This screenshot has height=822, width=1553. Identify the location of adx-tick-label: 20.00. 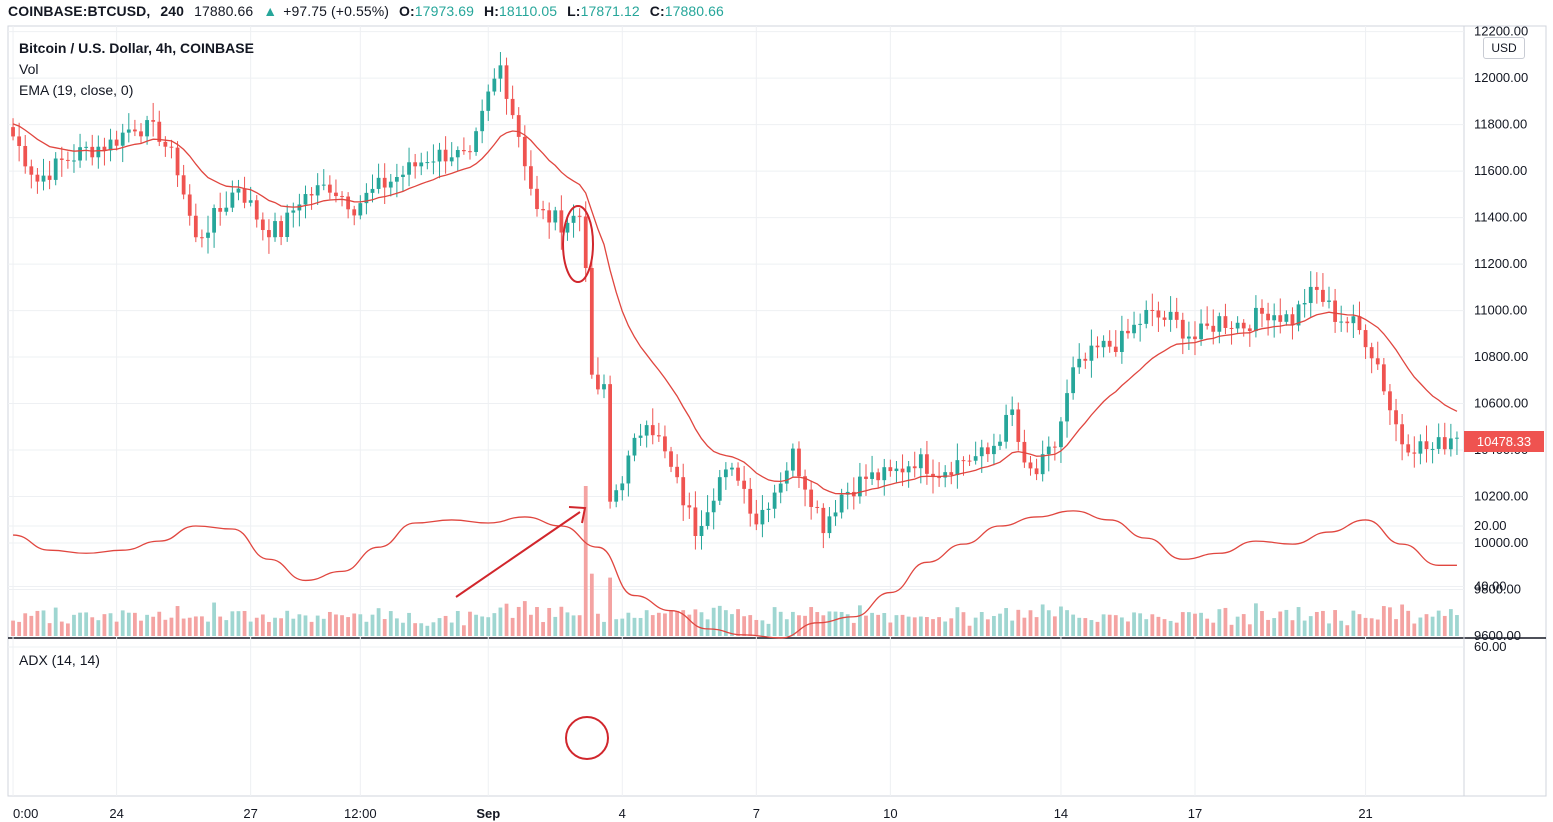
(1490, 525).